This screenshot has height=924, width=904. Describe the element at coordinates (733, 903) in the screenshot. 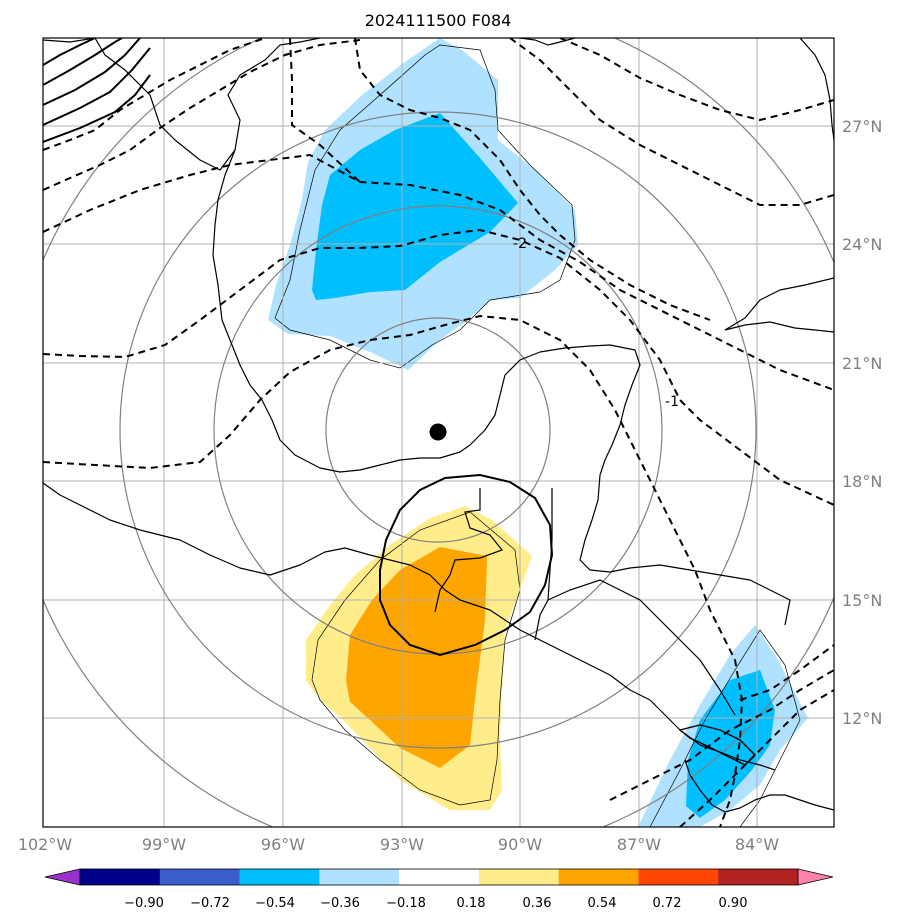

I see `colorbar-tick-label: 0.90` at that location.